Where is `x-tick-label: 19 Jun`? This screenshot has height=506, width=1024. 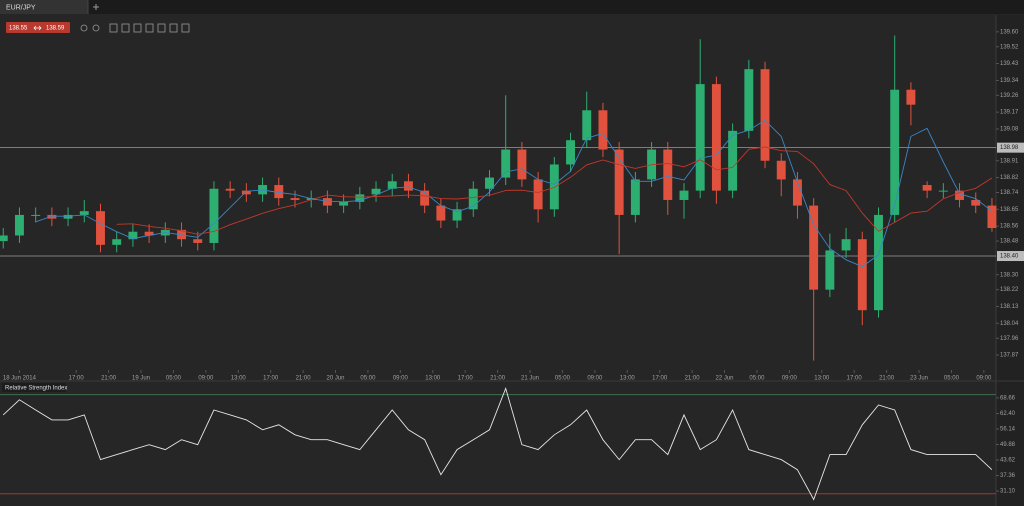 x-tick-label: 19 Jun is located at coordinates (141, 379).